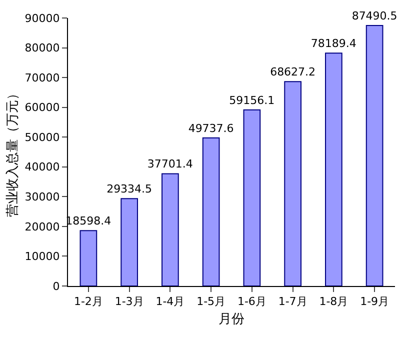 This screenshot has width=413, height=337. I want to click on y-tick-label: 40000, so click(42, 167).